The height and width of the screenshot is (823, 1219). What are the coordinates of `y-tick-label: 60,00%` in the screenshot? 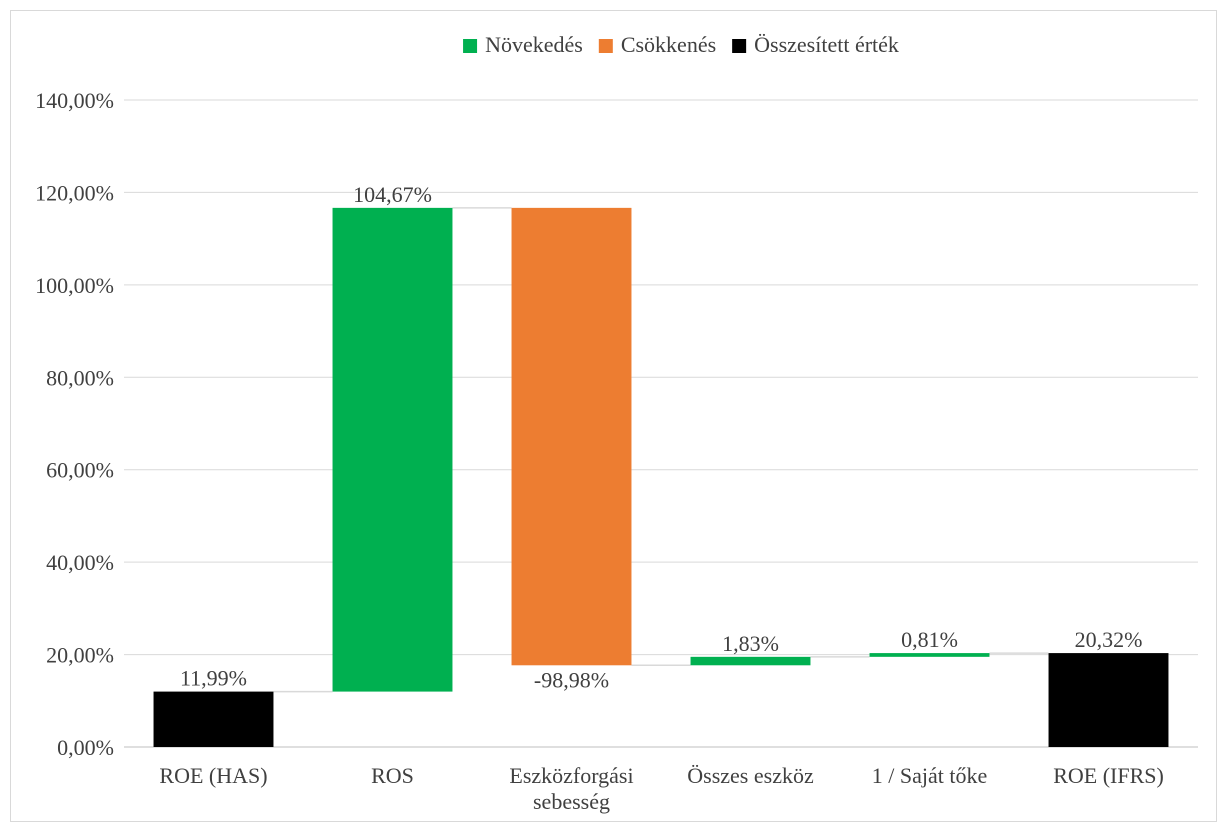 It's located at (80, 470).